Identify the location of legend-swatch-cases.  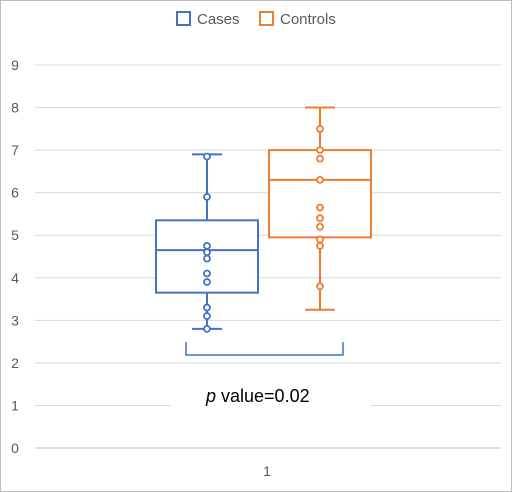
(183, 18).